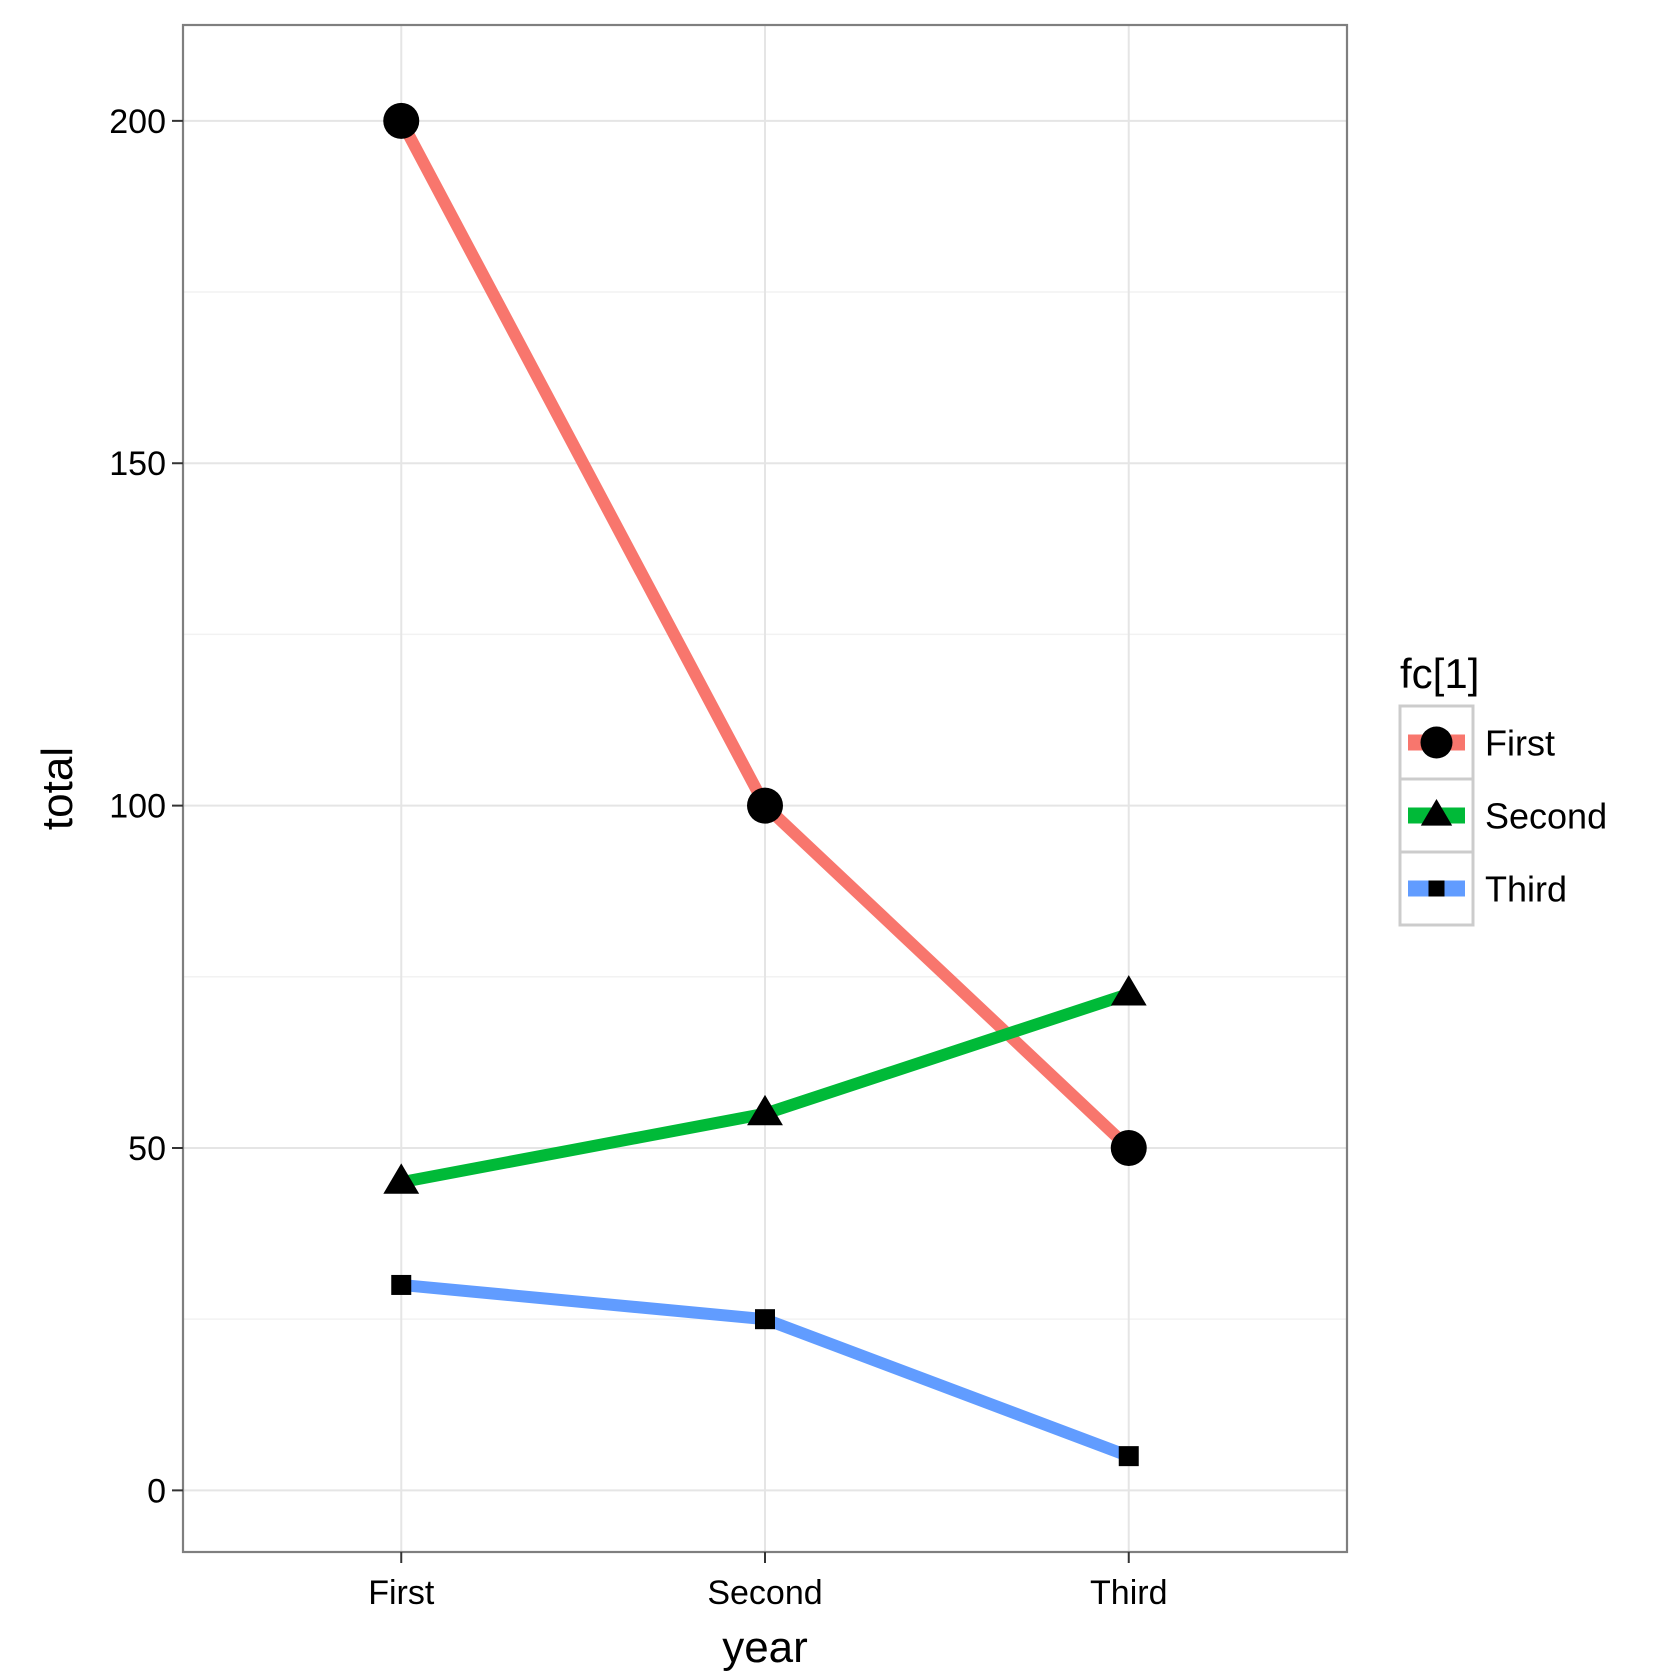 The height and width of the screenshot is (1680, 1680). Describe the element at coordinates (765, 1647) in the screenshot. I see `x-axis-title: year` at that location.